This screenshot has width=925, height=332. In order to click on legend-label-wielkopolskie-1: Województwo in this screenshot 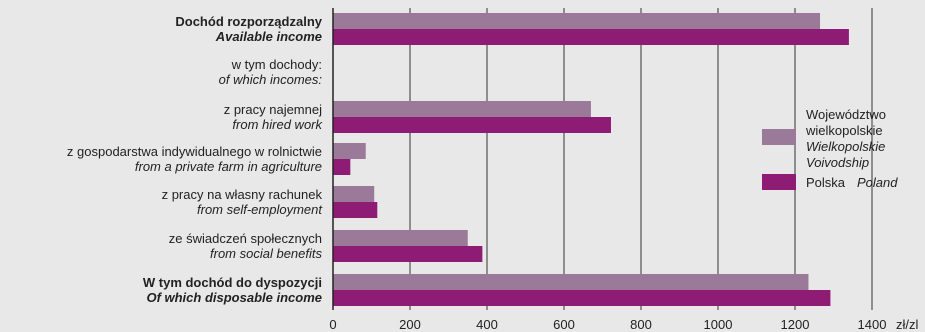, I will do `click(846, 114)`.